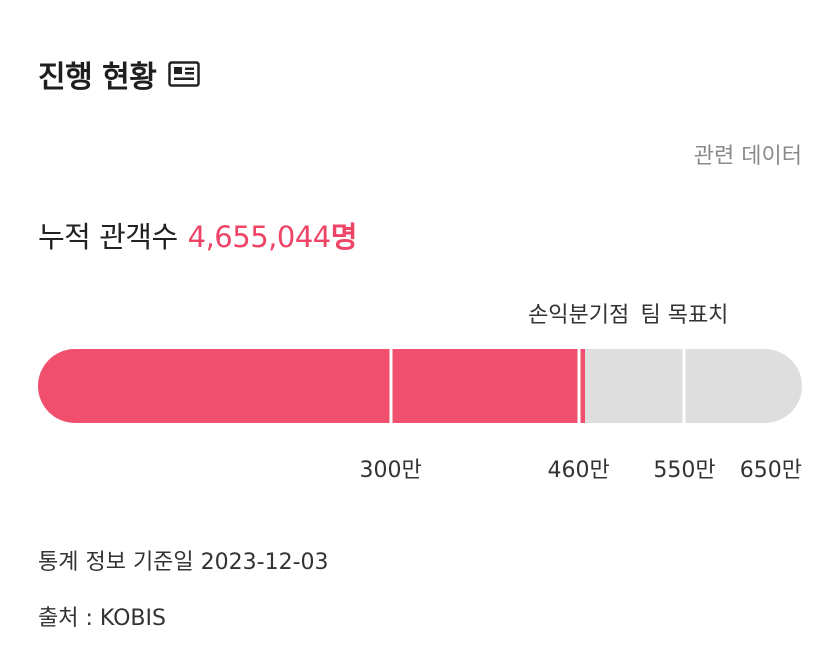  Describe the element at coordinates (747, 156) in the screenshot. I see `related-data-link: 관련 데이터` at that location.